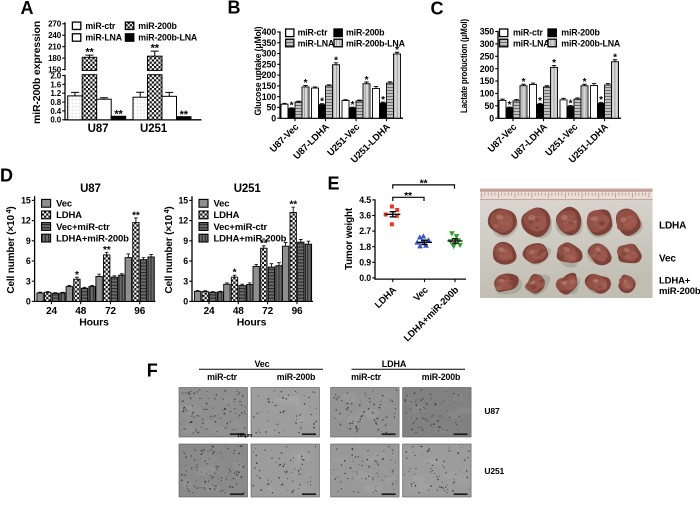 This screenshot has height=506, width=700. Describe the element at coordinates (55, 111) in the screenshot. I see `svg-text: 0.4` at that location.